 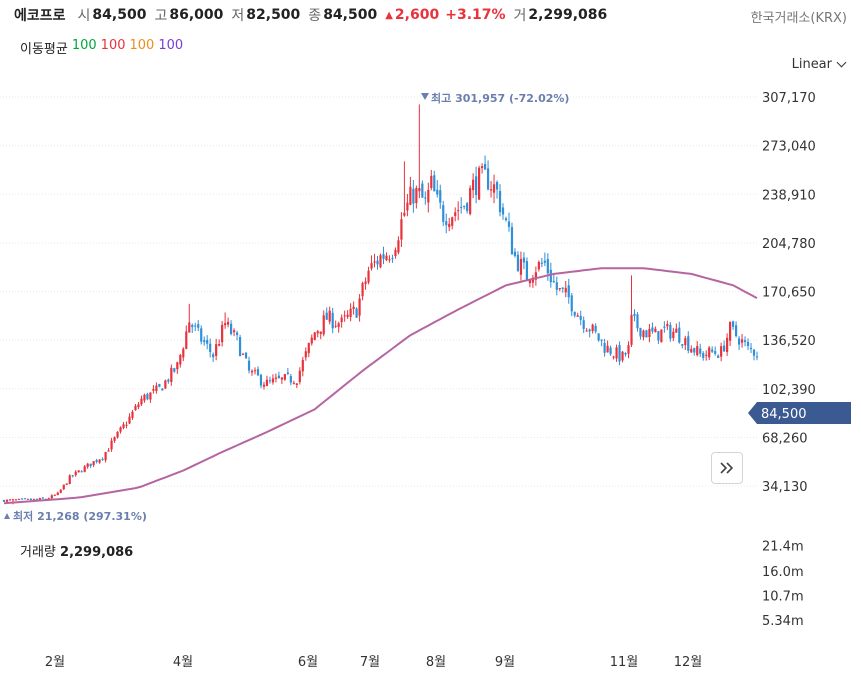 What do you see at coordinates (727, 468) in the screenshot?
I see `scroll-to-latest-button` at bounding box center [727, 468].